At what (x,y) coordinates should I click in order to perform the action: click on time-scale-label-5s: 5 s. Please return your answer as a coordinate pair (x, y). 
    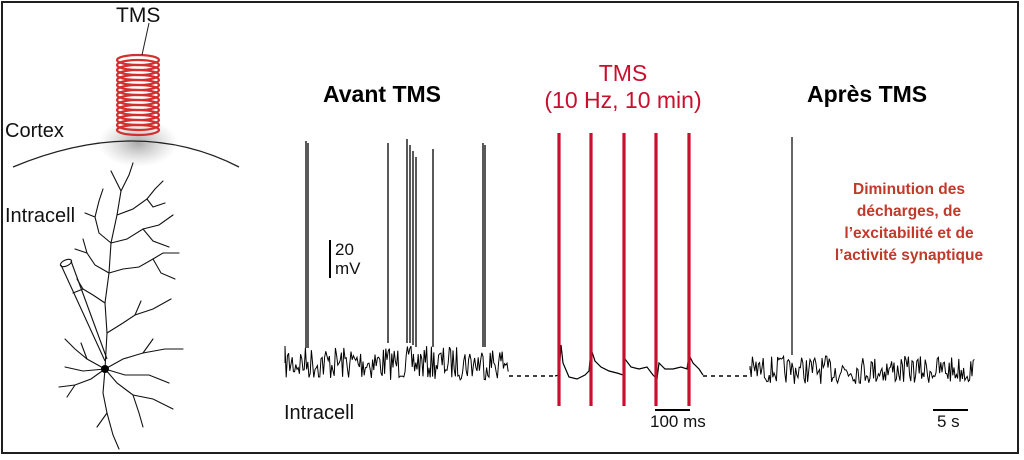
    Looking at the image, I should click on (948, 421).